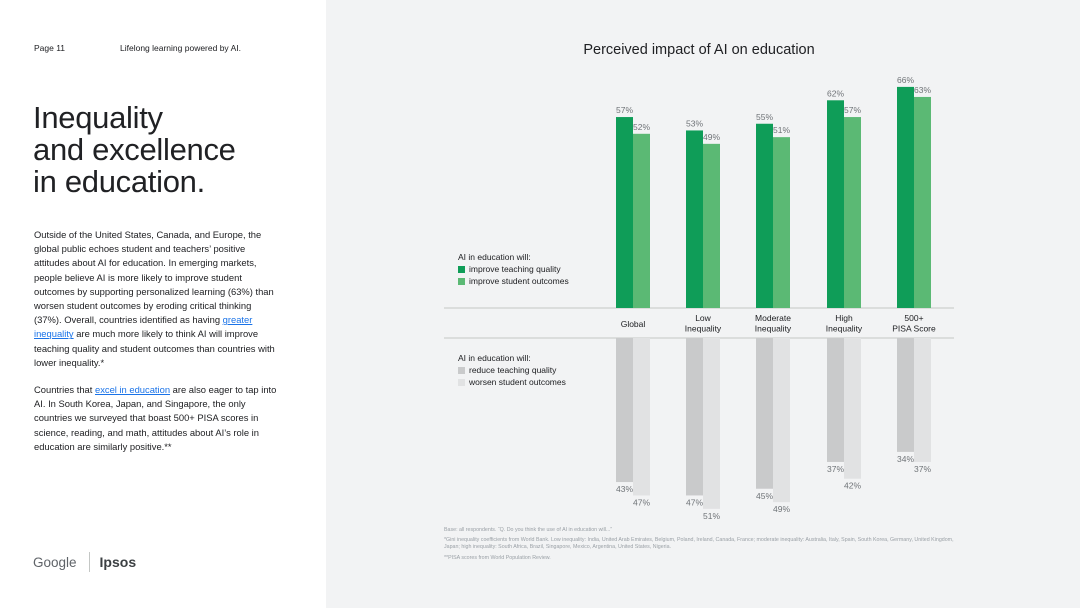 The height and width of the screenshot is (608, 1080). I want to click on legend-label: improve teaching quality, so click(515, 269).